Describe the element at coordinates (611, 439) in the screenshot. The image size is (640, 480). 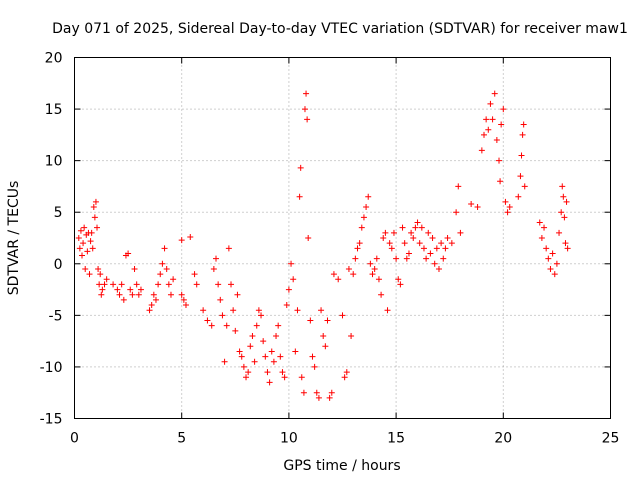
I see `x-tick-label: 25` at that location.